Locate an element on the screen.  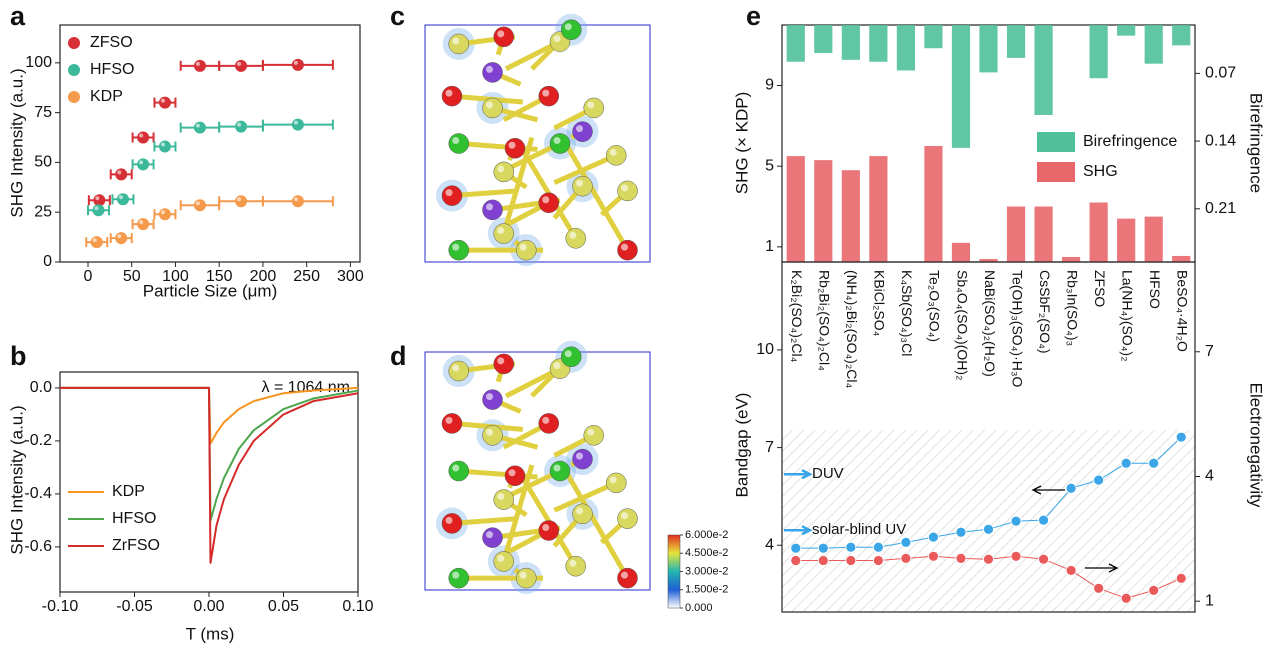
legend-label: HFSO is located at coordinates (134, 518).